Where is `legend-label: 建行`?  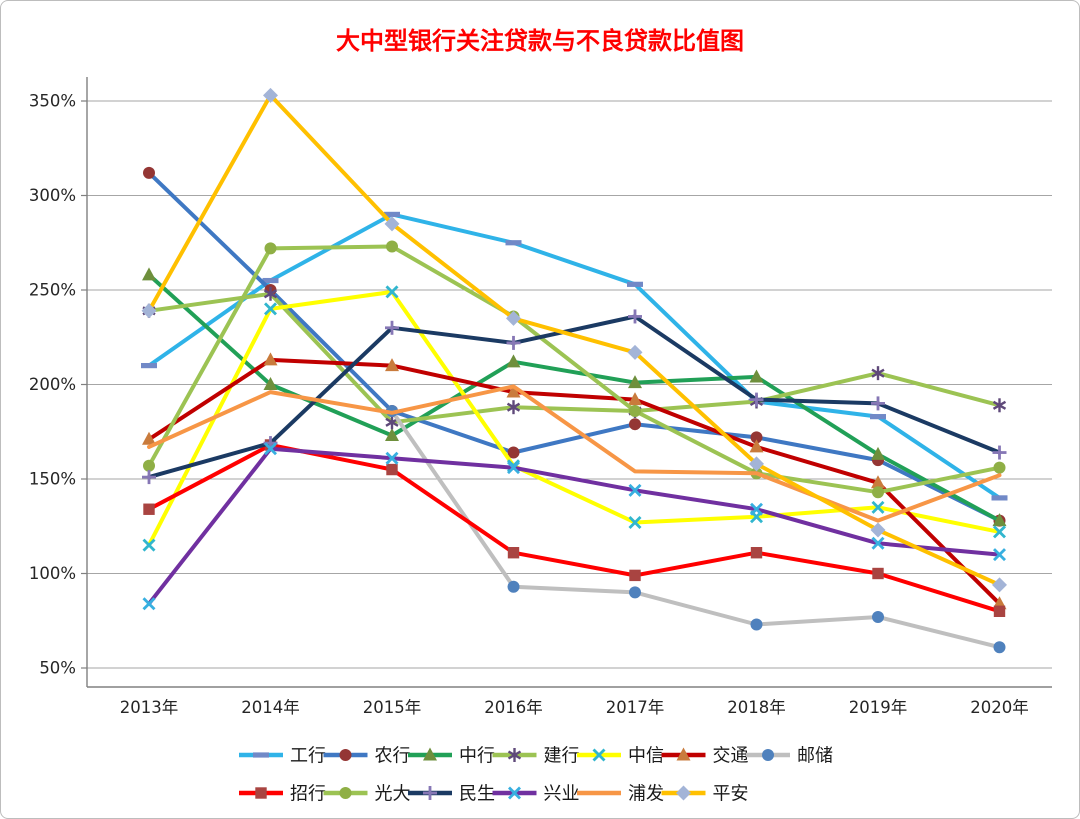
legend-label: 建行 is located at coordinates (562, 756).